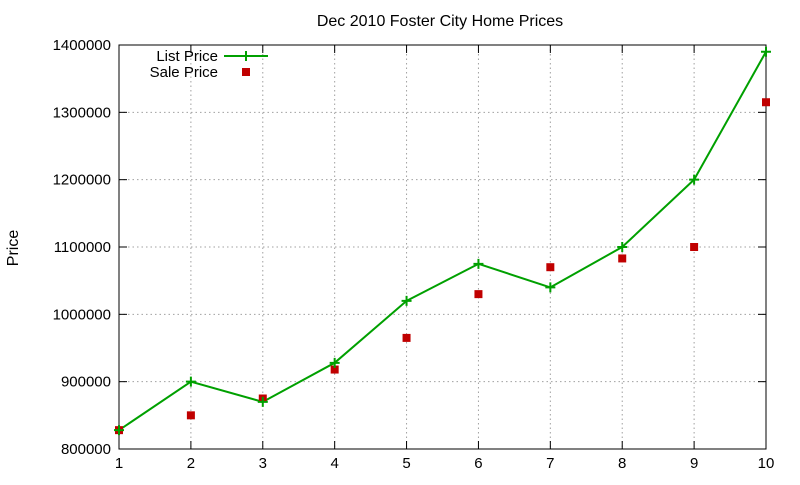 The height and width of the screenshot is (485, 800). I want to click on legend-label-list-price: List Price, so click(187, 56).